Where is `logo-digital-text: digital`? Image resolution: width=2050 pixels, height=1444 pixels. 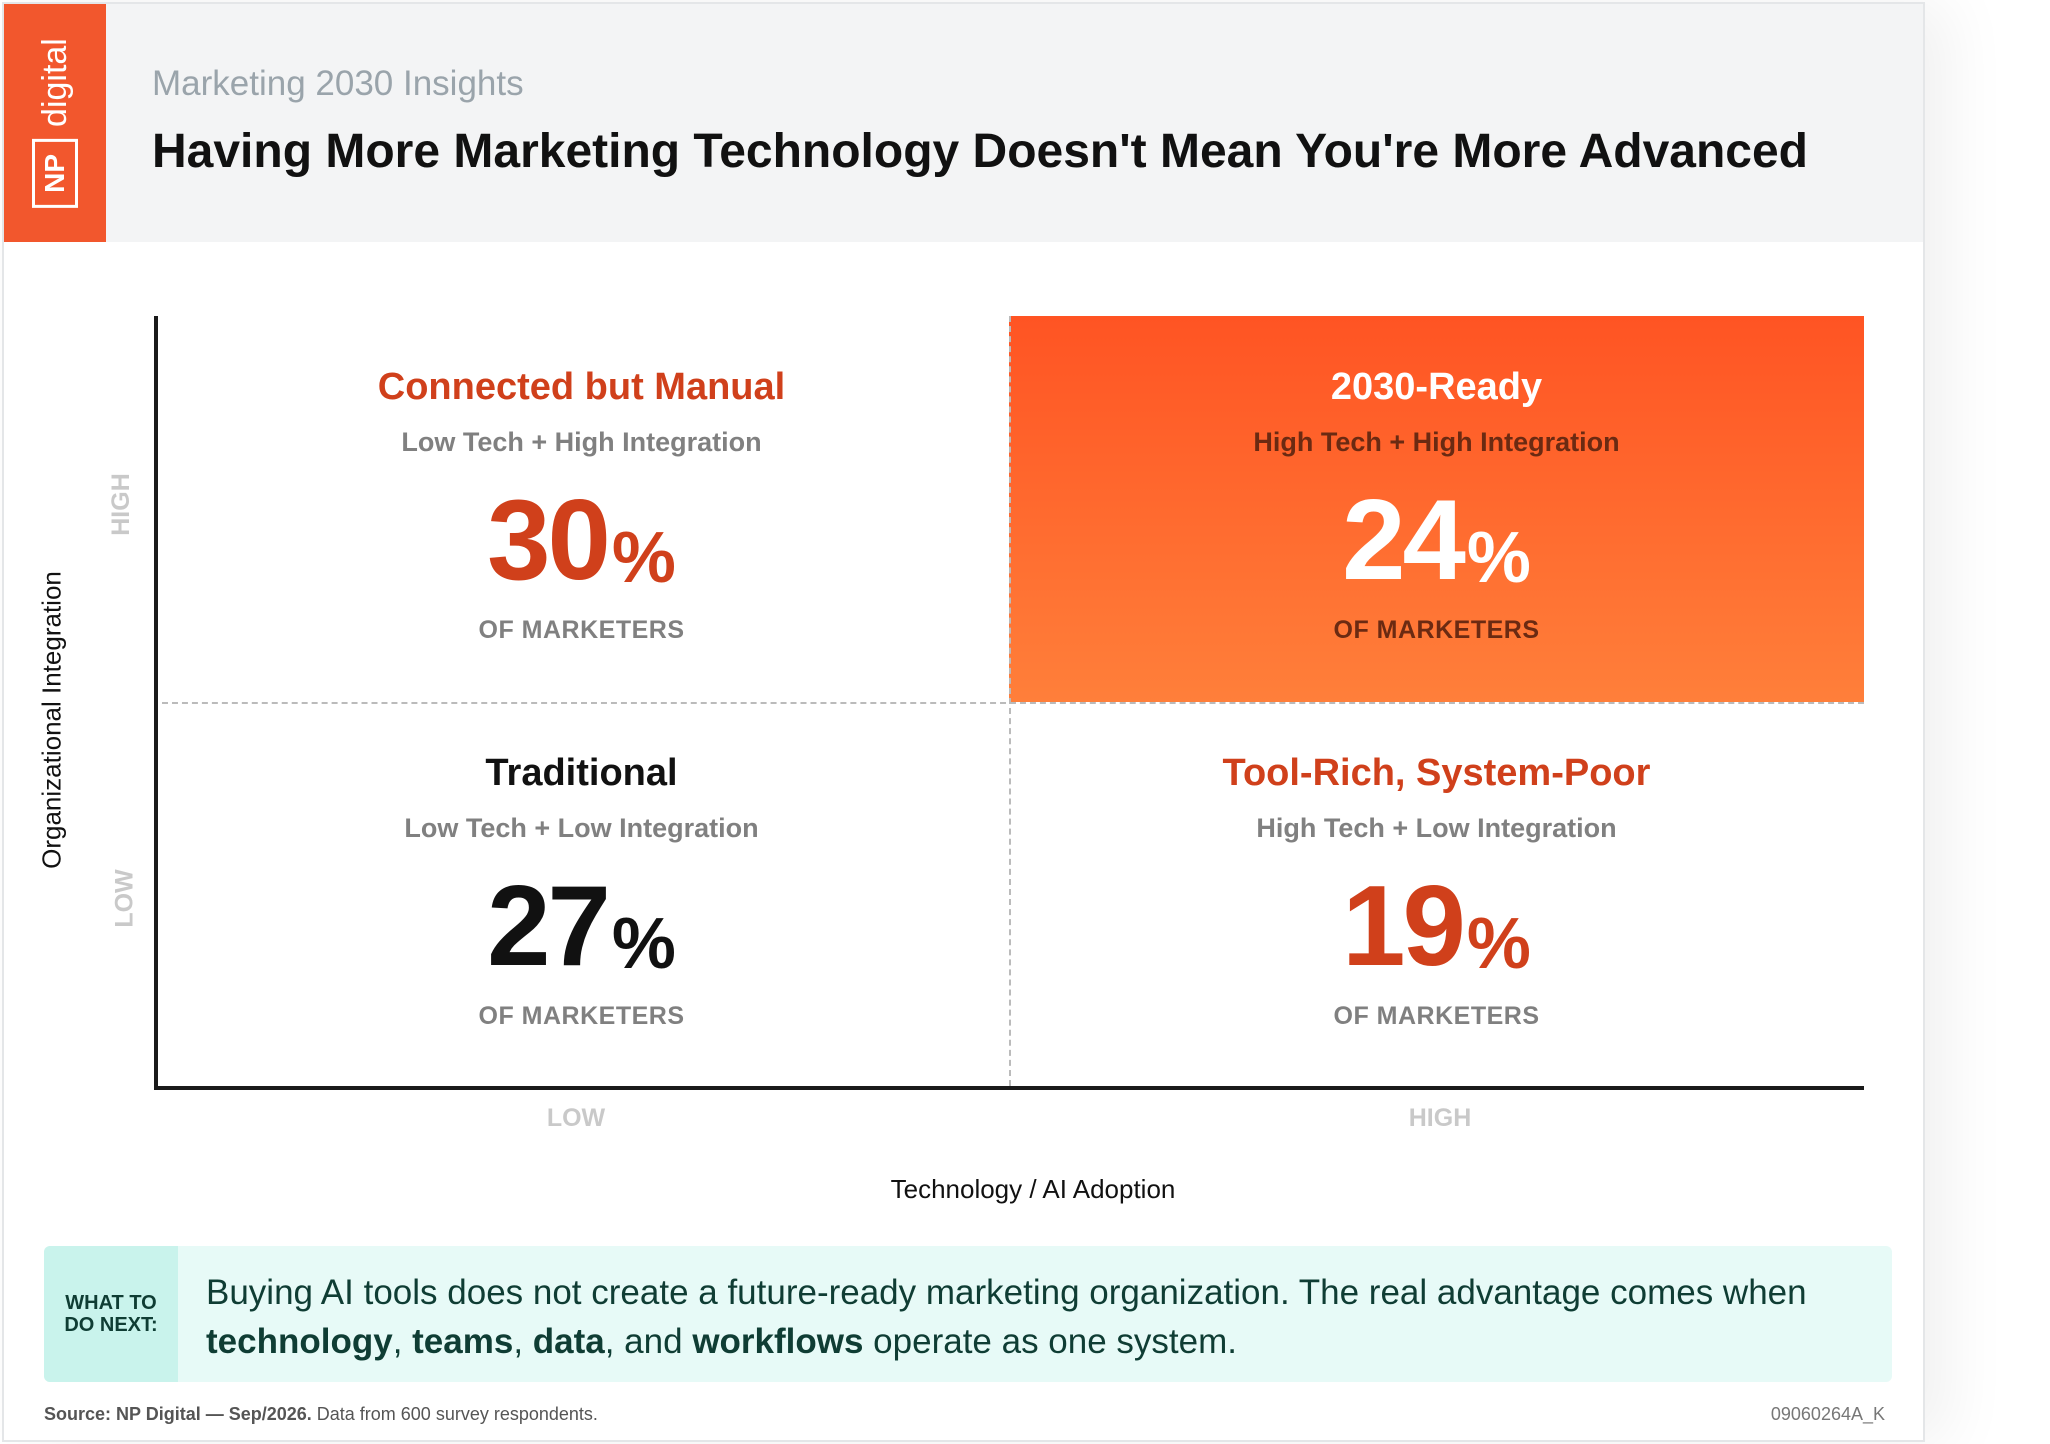
logo-digital-text: digital is located at coordinates (55, 82).